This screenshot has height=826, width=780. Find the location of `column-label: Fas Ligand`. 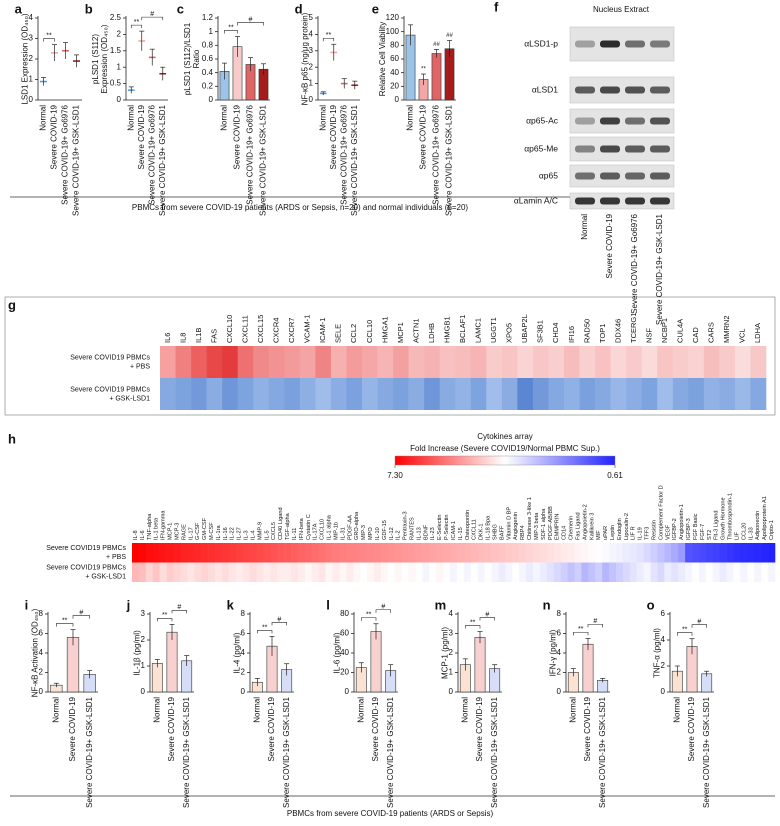

column-label: Fas Ligand is located at coordinates (578, 526).